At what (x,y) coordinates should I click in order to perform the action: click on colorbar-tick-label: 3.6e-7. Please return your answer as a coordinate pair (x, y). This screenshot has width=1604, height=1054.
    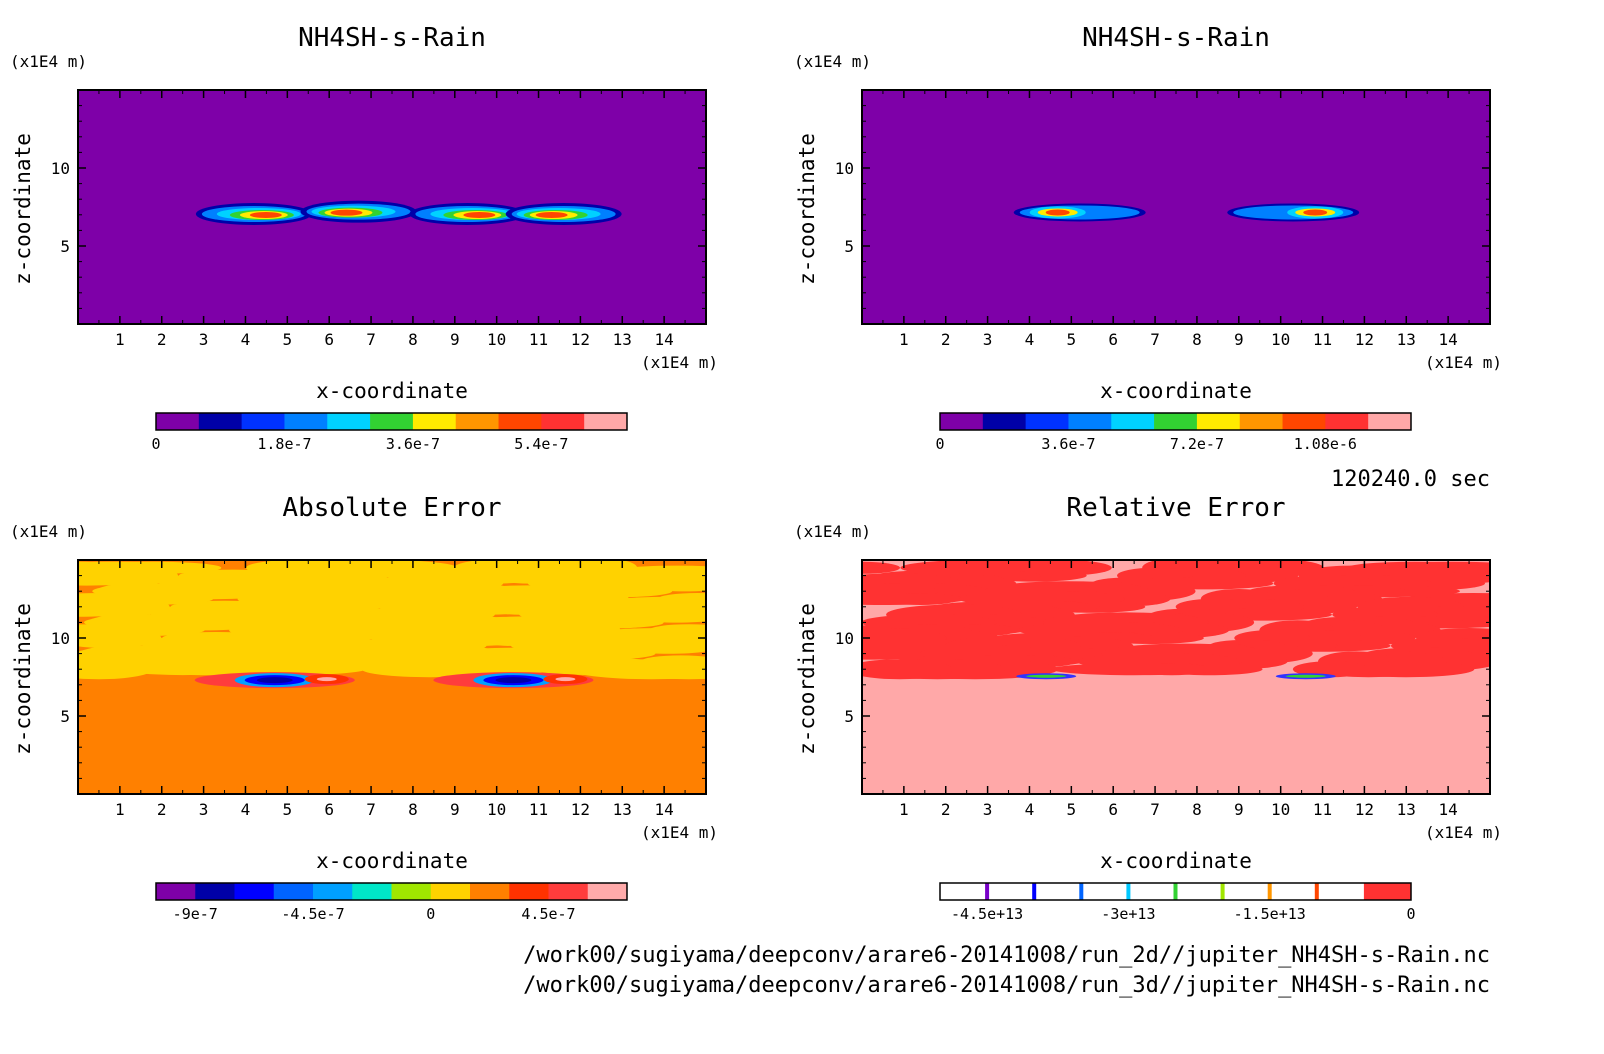
    Looking at the image, I should click on (413, 444).